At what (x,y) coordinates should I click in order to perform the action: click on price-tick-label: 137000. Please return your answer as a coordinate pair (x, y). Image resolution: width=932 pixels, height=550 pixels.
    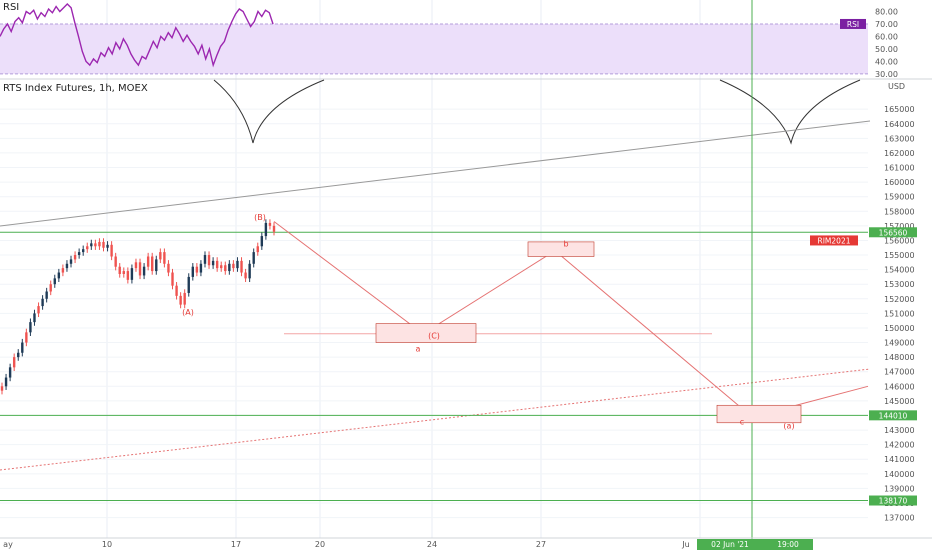
    Looking at the image, I should click on (899, 518).